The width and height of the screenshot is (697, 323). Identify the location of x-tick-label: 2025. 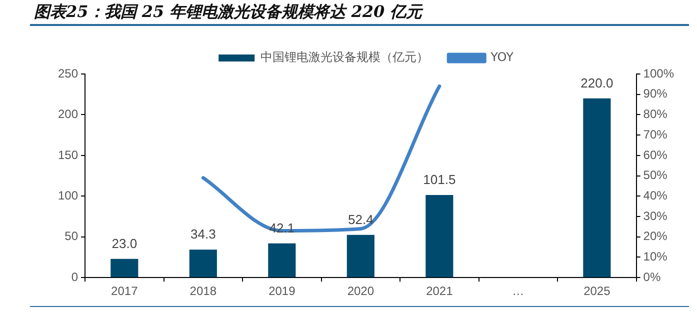
(597, 291).